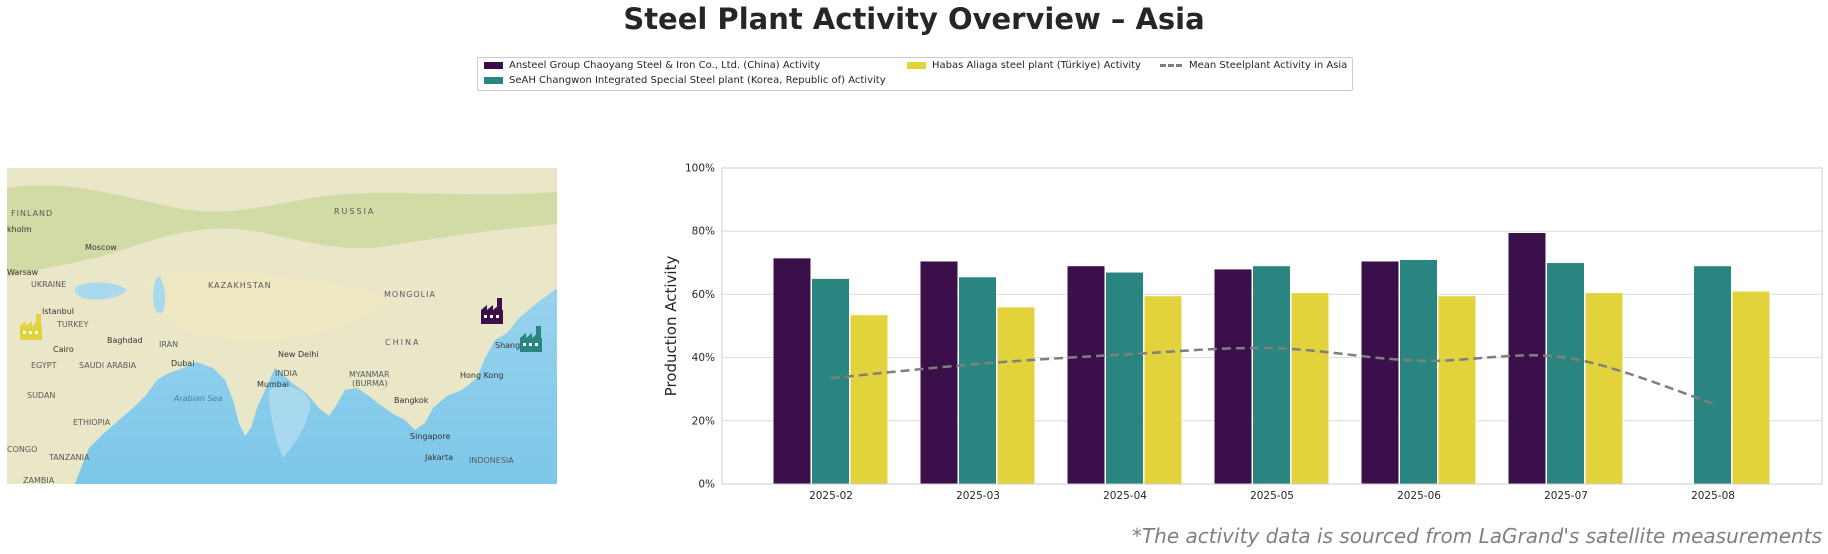 The height and width of the screenshot is (554, 1828). What do you see at coordinates (19, 229) in the screenshot?
I see `map-label: kholm` at bounding box center [19, 229].